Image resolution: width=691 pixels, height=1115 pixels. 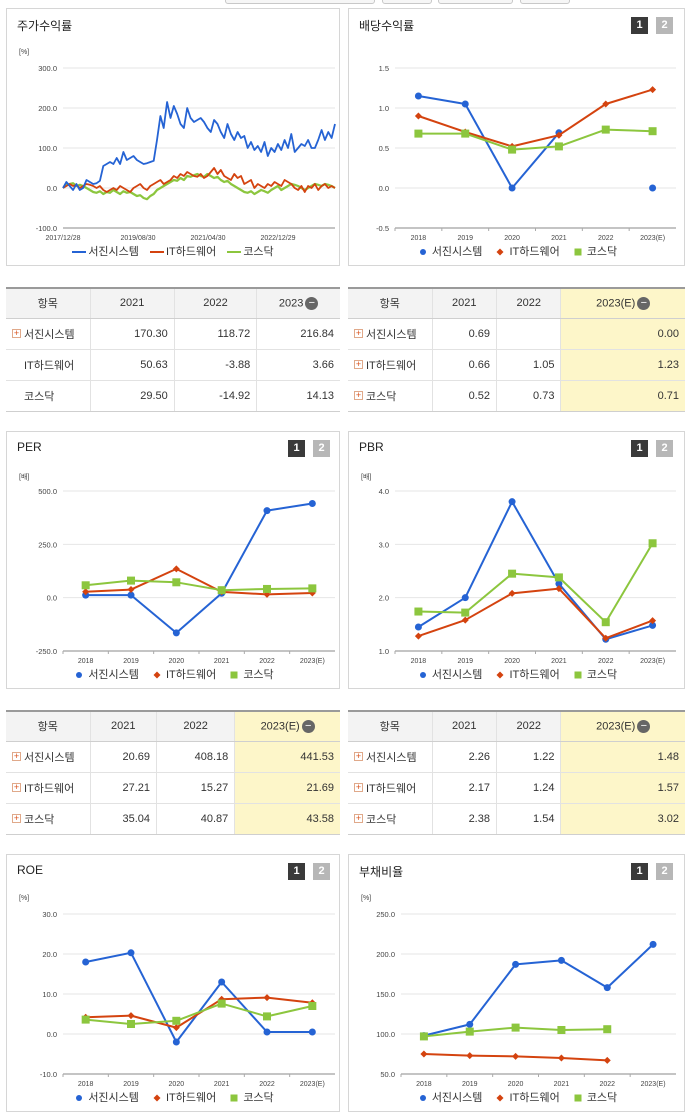 What do you see at coordinates (664, 448) in the screenshot?
I see `pbr-toggle-2: 2` at bounding box center [664, 448].